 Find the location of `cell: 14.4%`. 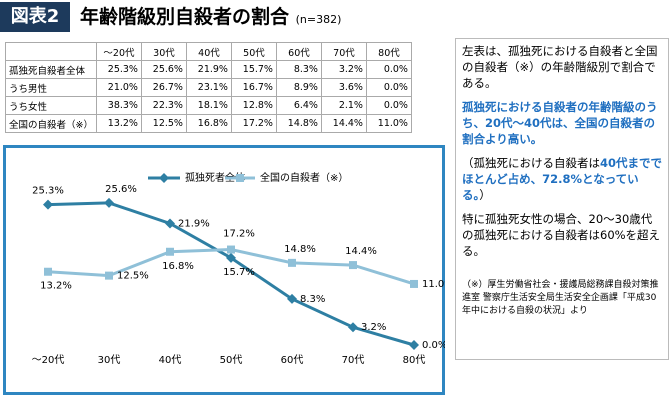

cell: 14.4% is located at coordinates (343, 123).